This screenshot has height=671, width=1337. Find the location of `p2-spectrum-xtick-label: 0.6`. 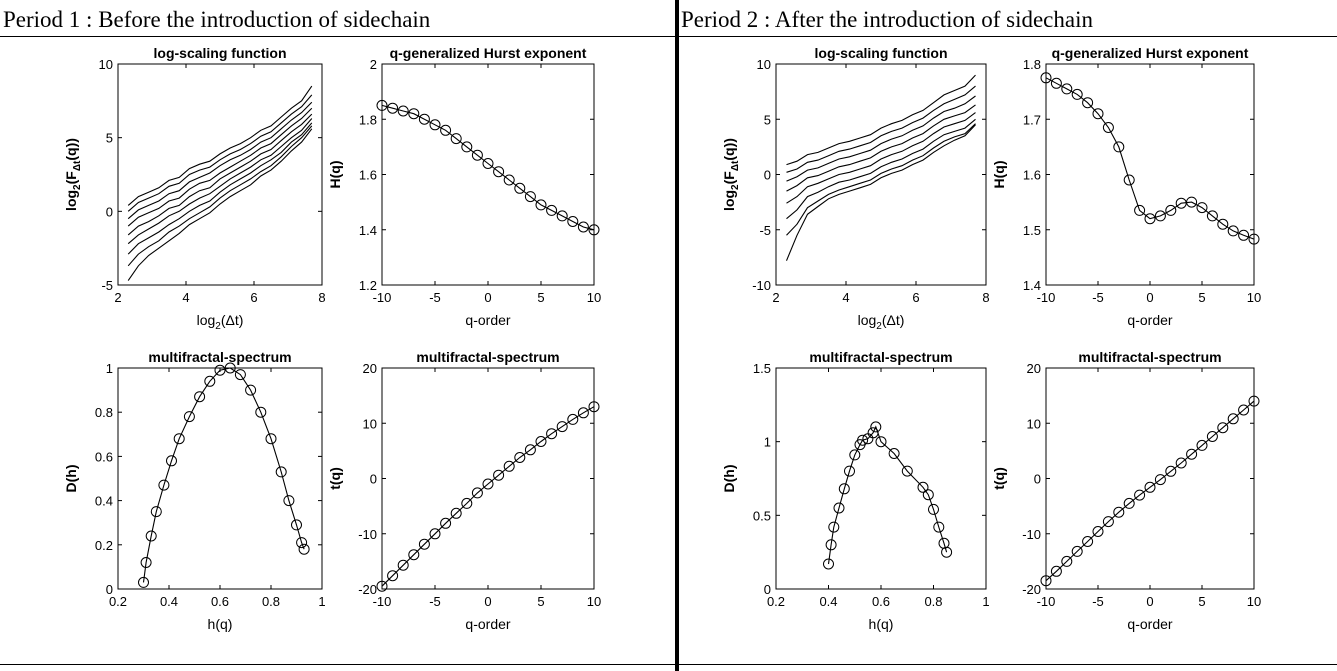

p2-spectrum-xtick-label: 0.6 is located at coordinates (881, 601).